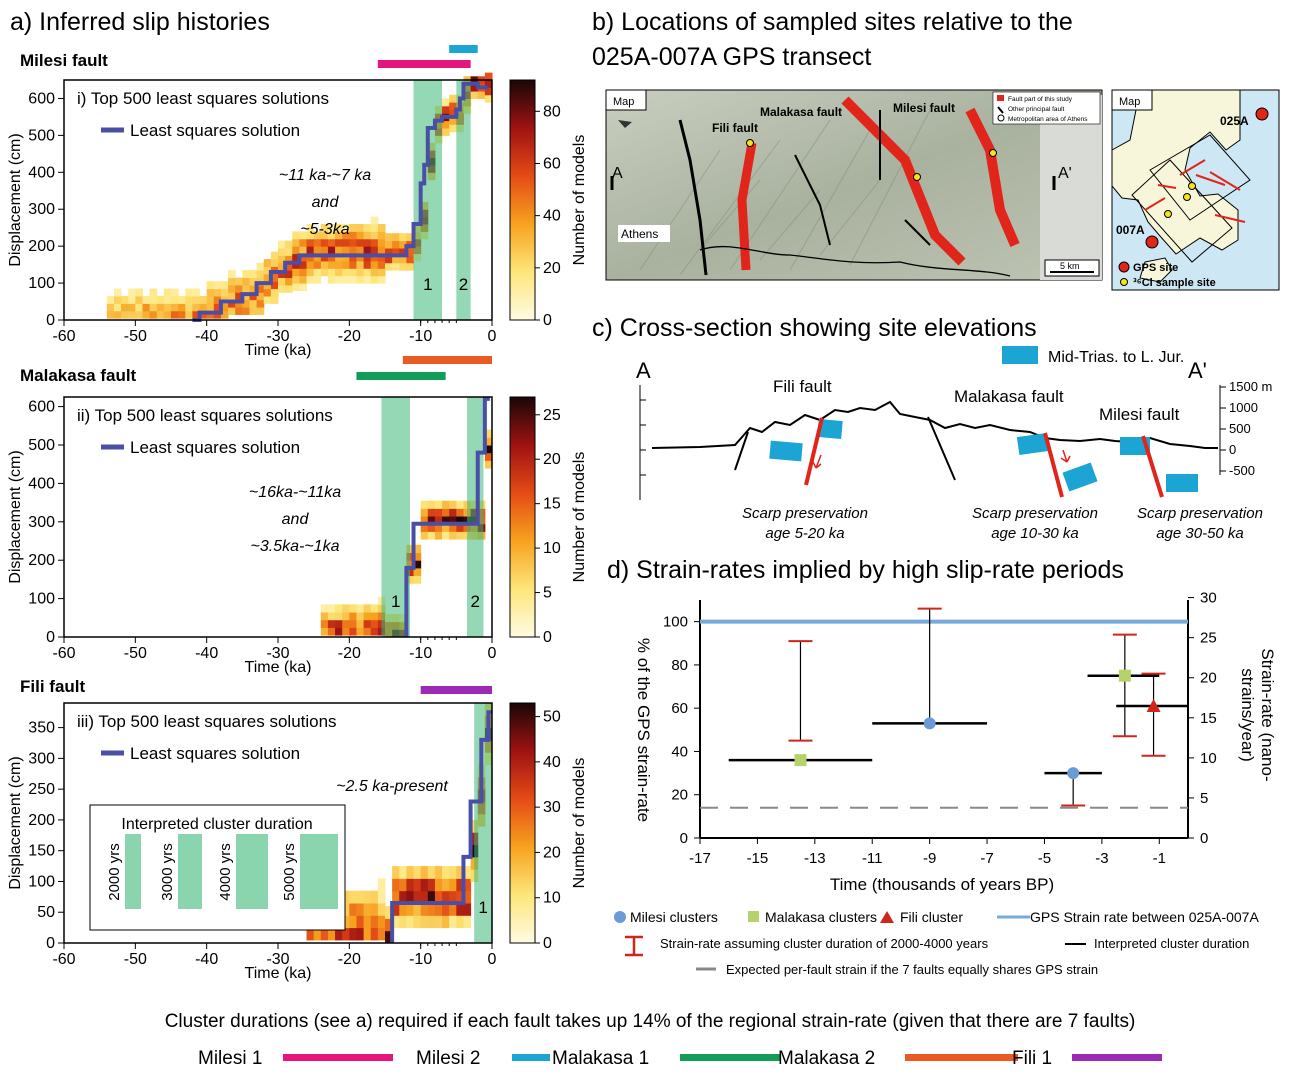 The height and width of the screenshot is (1080, 1301). What do you see at coordinates (552, 268) in the screenshot?
I see `colorbar-tick-label: 20` at bounding box center [552, 268].